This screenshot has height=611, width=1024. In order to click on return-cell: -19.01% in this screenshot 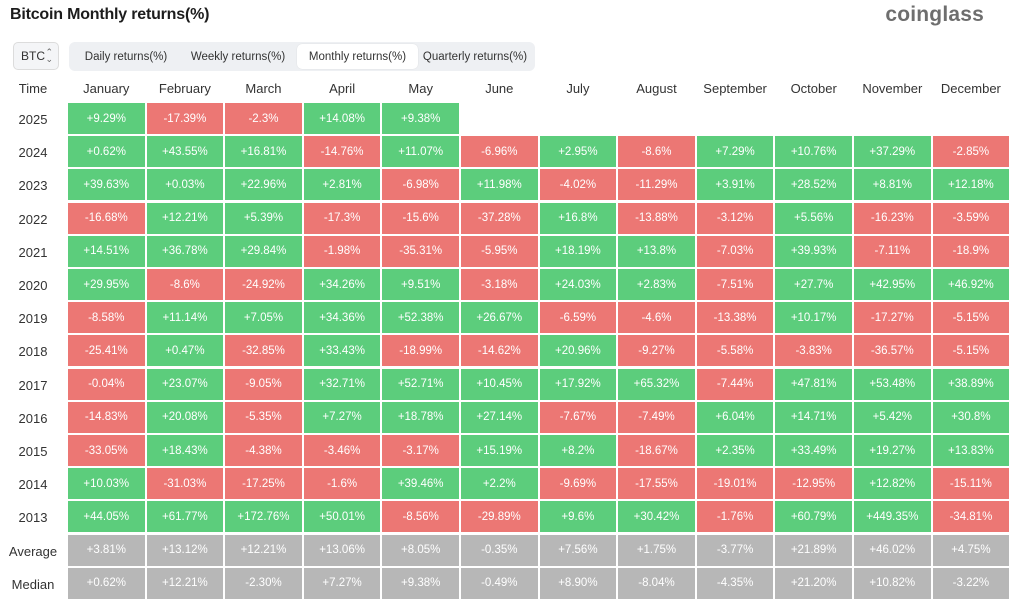, I will do `click(735, 484)`.